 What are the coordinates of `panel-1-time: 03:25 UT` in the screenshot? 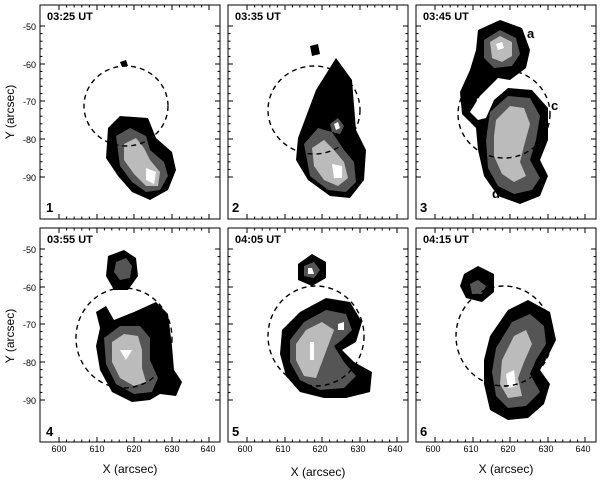 It's located at (70, 17).